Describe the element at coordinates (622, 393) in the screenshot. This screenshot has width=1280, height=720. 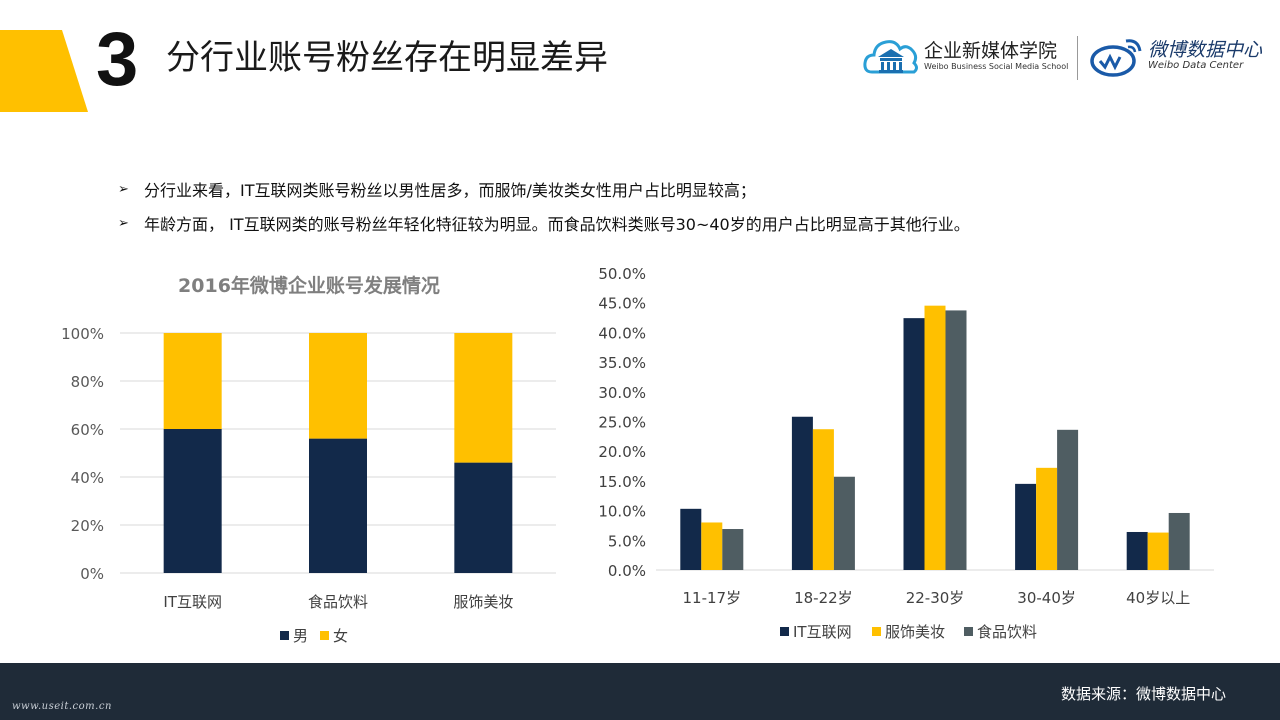
I see `y-tick-label: 30.0%` at that location.